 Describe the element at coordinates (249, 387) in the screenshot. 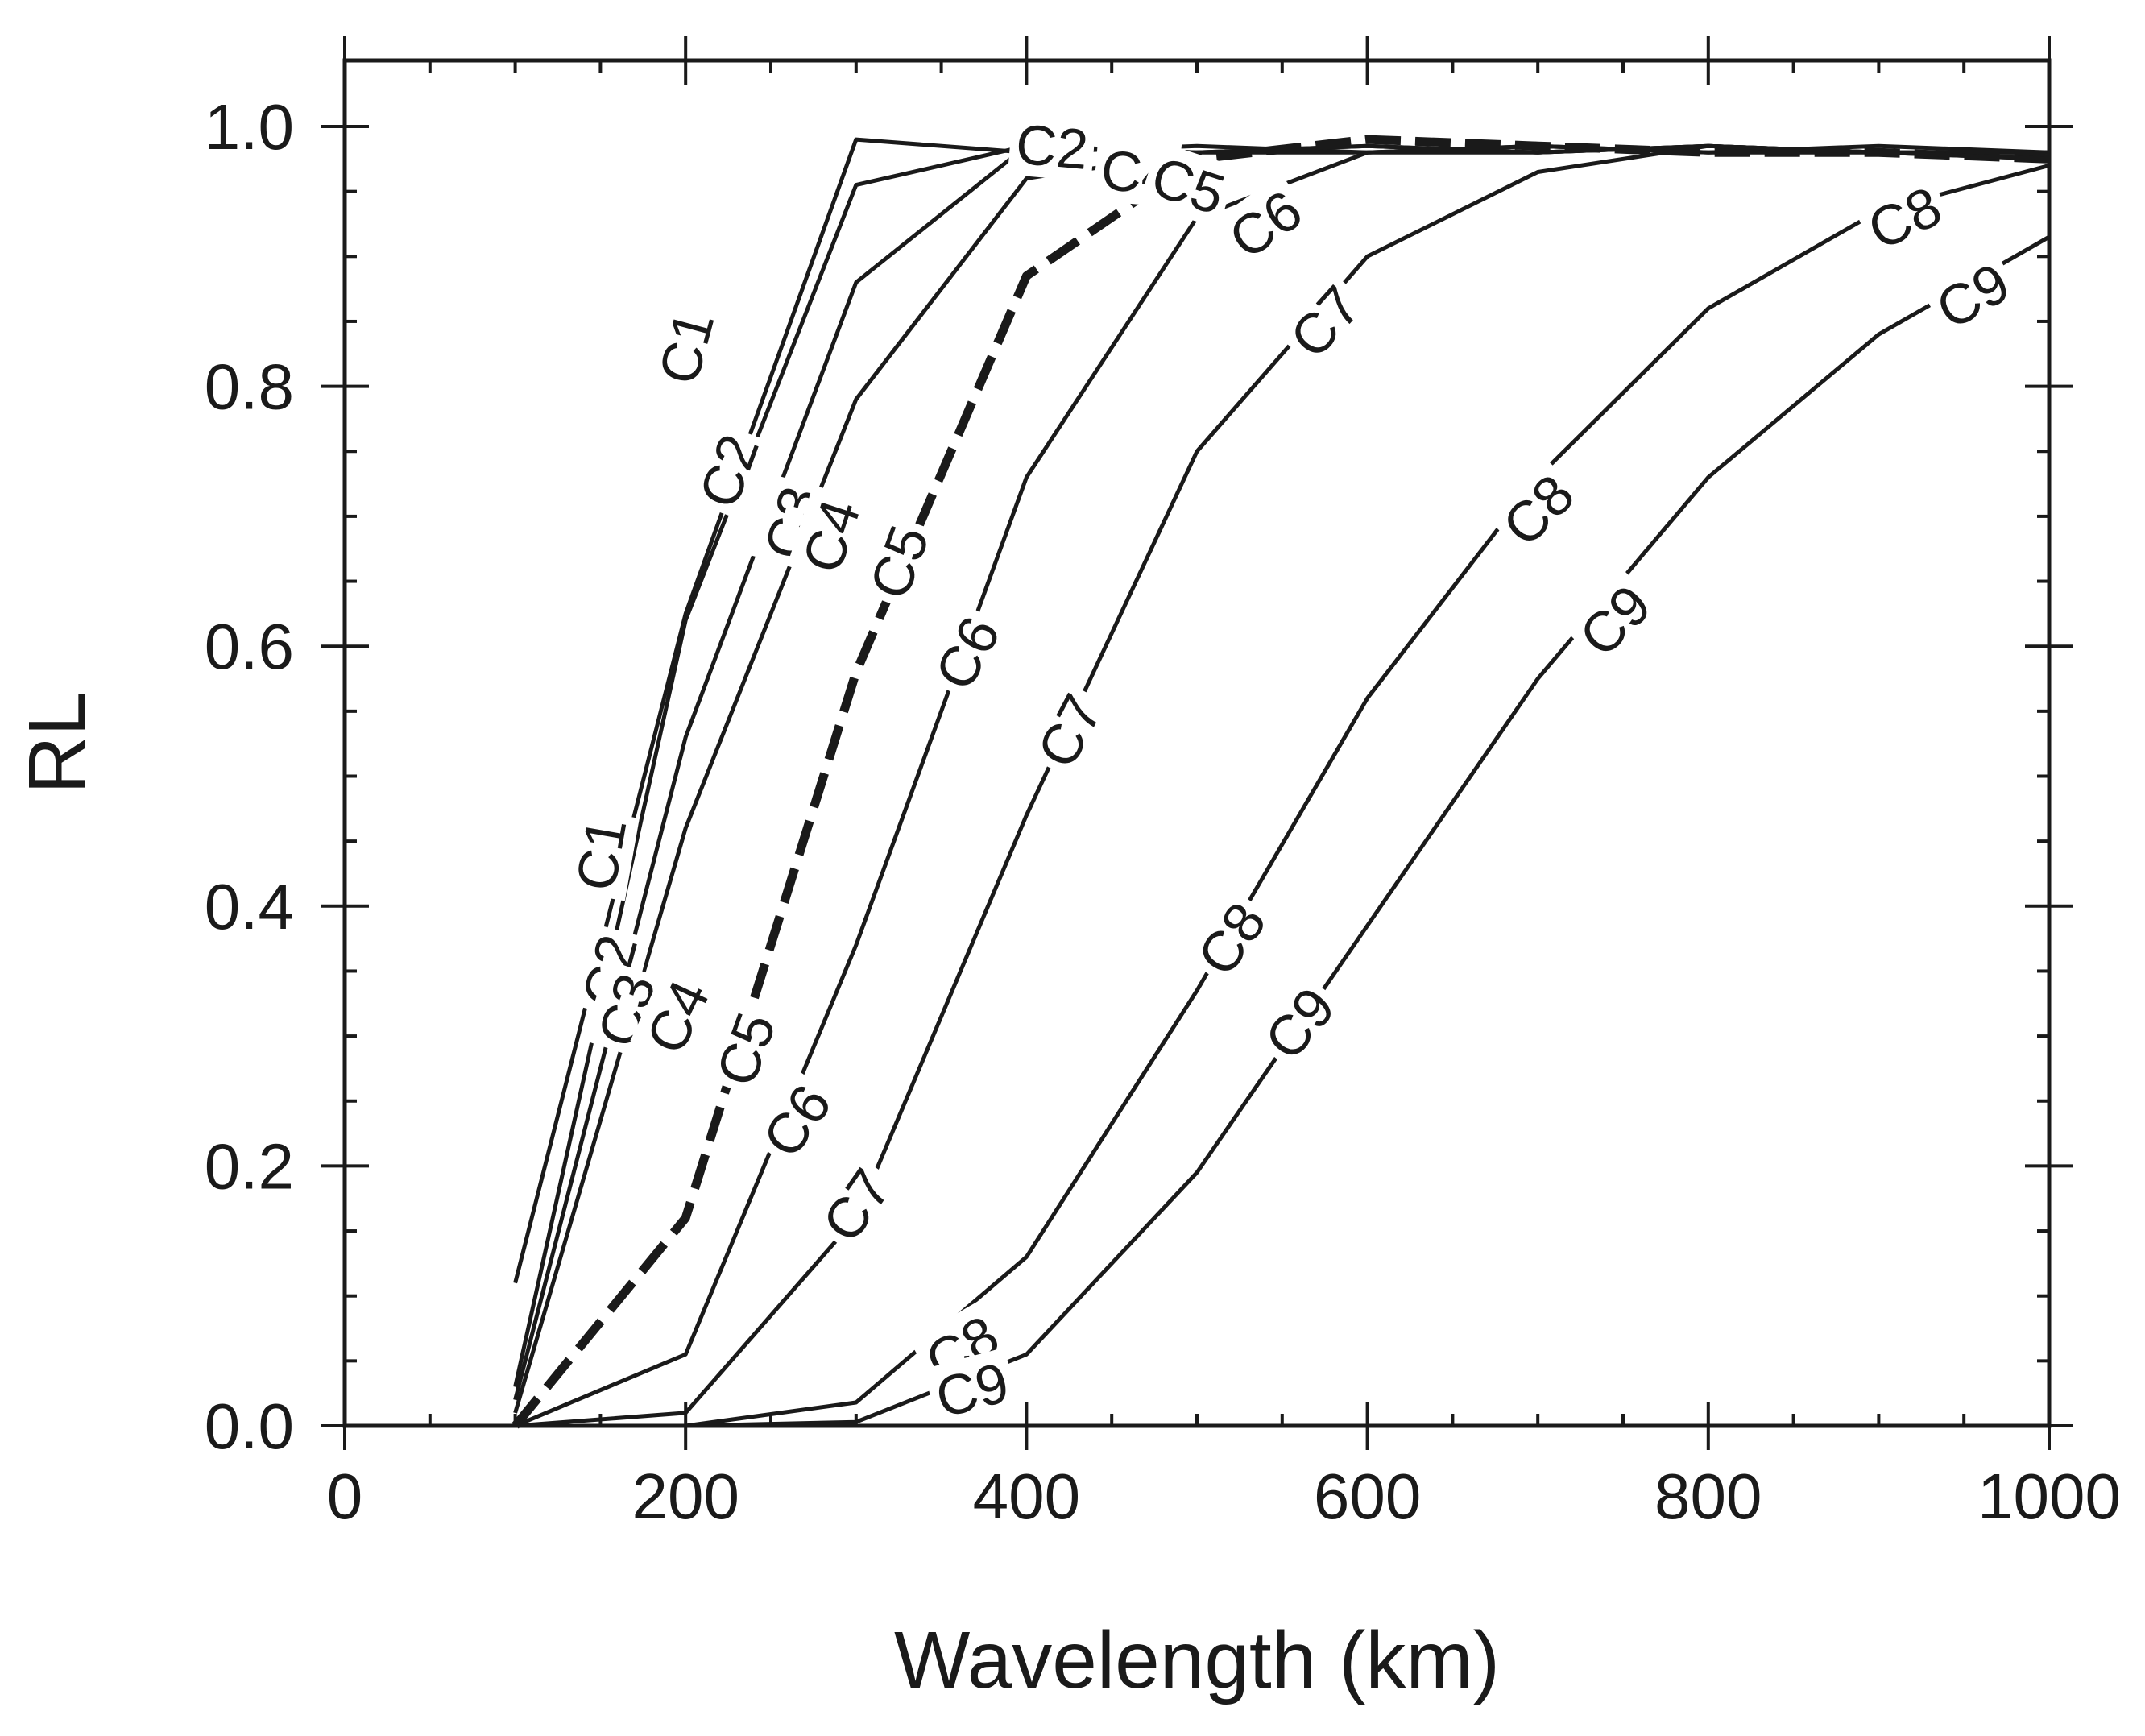

I see `y-tick-label: 0.8` at that location.